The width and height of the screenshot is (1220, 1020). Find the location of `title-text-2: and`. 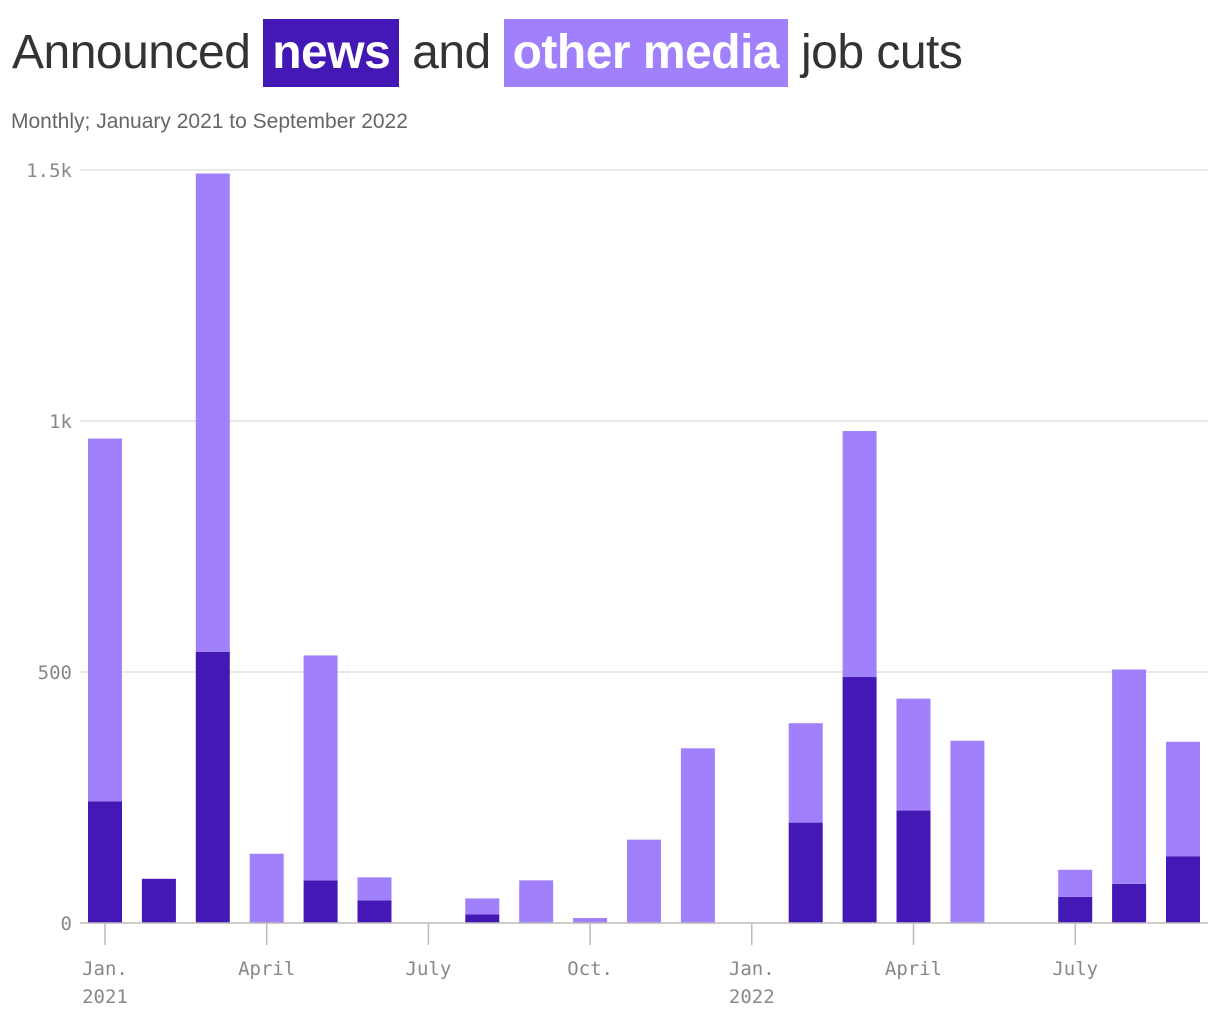

title-text-2: and is located at coordinates (451, 52).